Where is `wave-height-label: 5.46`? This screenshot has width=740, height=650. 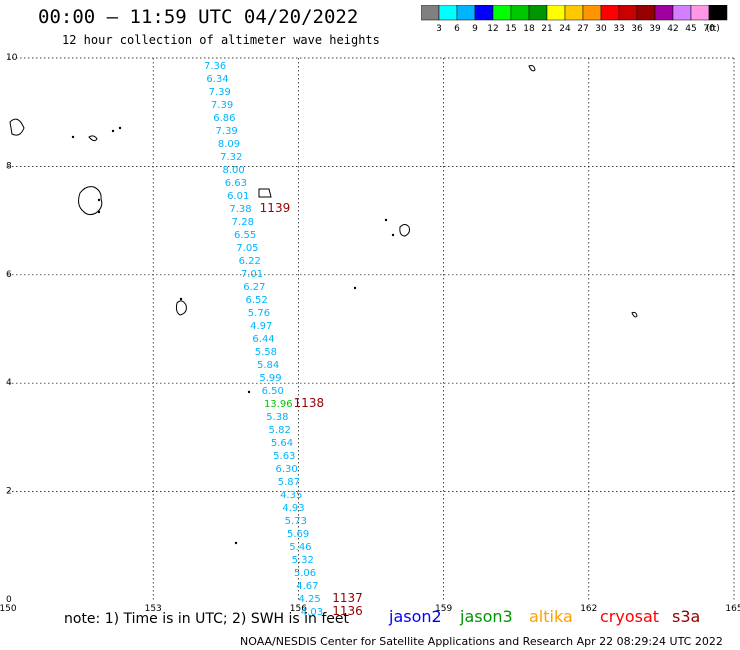 wave-height-label: 5.46 is located at coordinates (300, 547).